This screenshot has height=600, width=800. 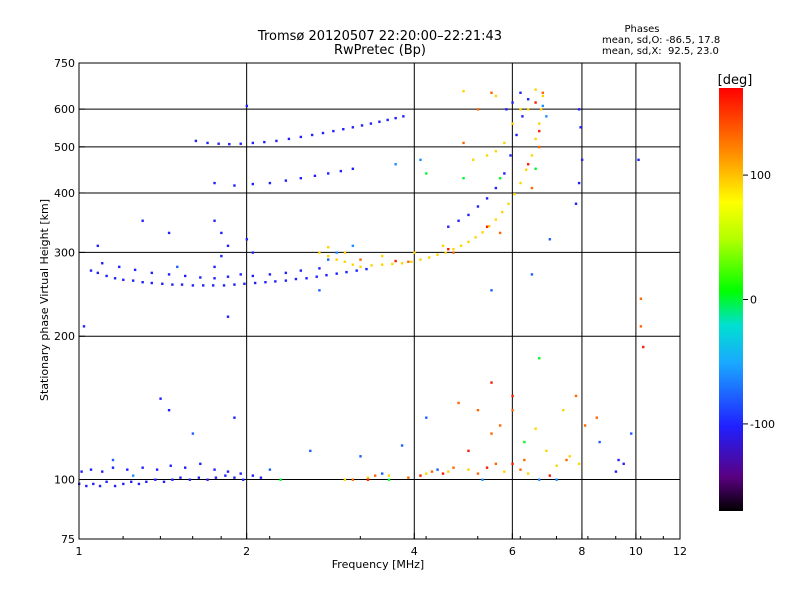 What do you see at coordinates (44, 300) in the screenshot?
I see `y-axis-label: Stationary phase Virtual Height [km]` at bounding box center [44, 300].